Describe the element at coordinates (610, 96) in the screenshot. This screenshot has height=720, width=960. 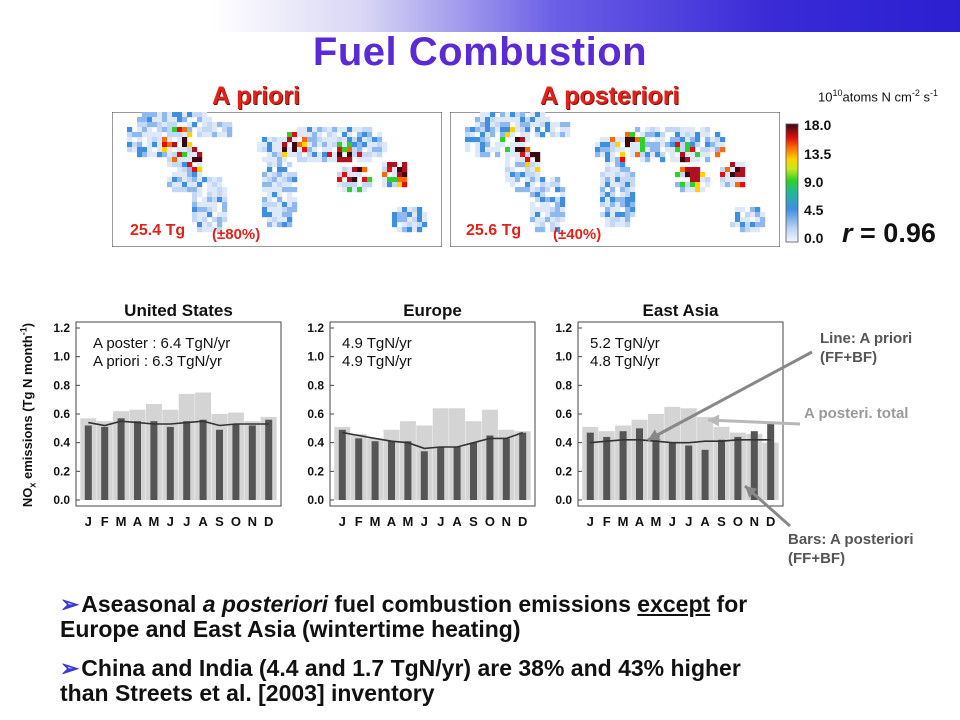
I see `map-title-posteriori: A posteriori` at that location.